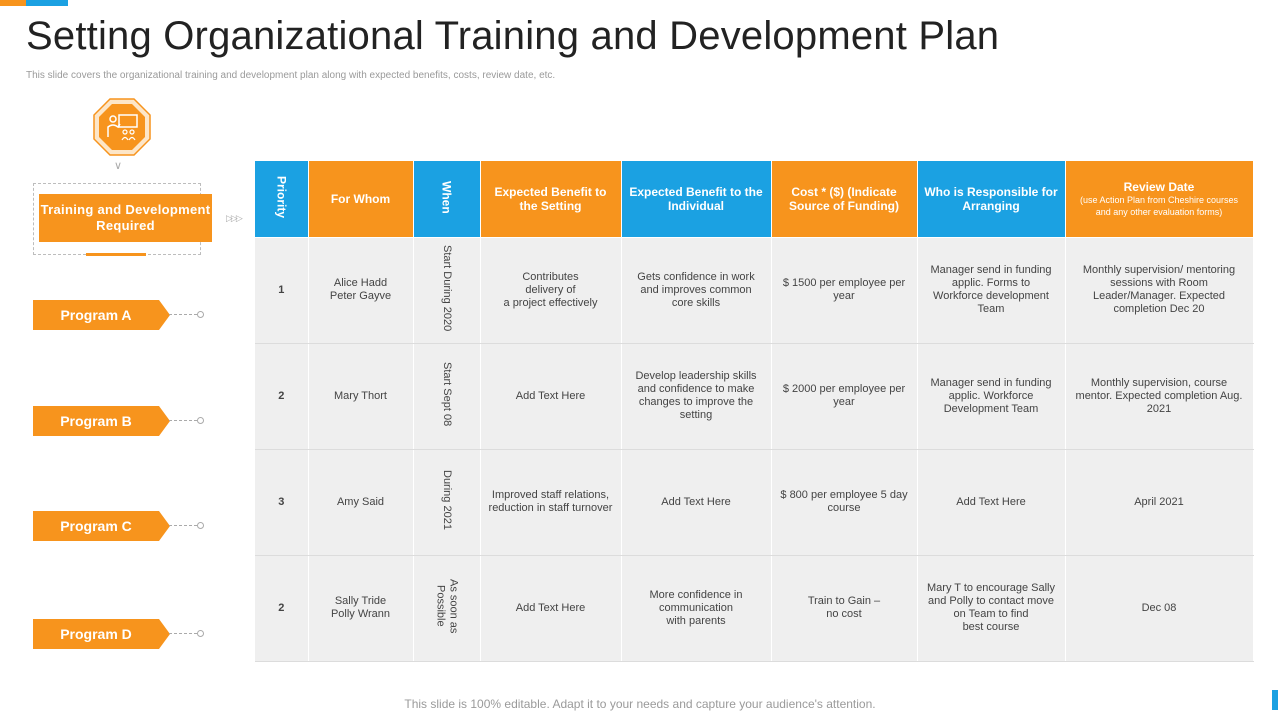  What do you see at coordinates (234, 218) in the screenshot?
I see `double-chevron-right-icon: ▷▷▷` at bounding box center [234, 218].